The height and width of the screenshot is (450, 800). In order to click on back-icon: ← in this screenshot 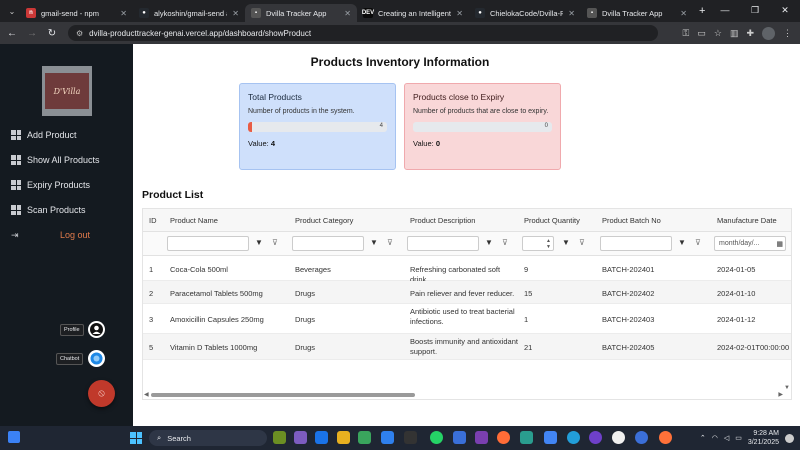, I will do `click(12, 33)`.